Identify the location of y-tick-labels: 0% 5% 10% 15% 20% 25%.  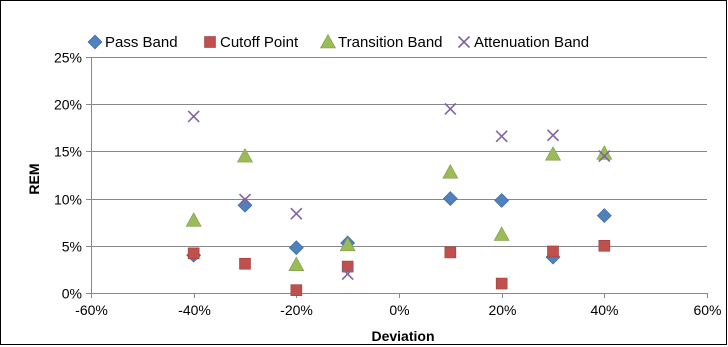
(68, 176).